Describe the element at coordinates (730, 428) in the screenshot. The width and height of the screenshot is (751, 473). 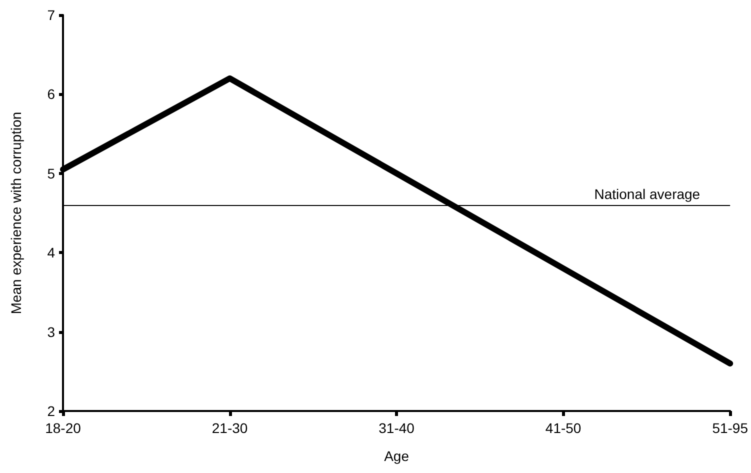
I see `x-tick-label: 51-95` at that location.